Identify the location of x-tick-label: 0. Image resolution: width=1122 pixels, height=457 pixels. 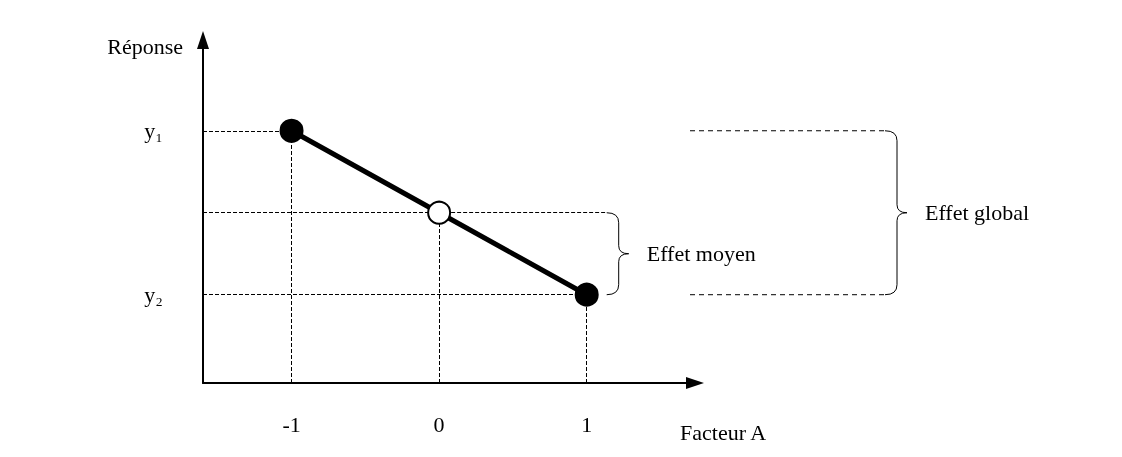
(439, 424).